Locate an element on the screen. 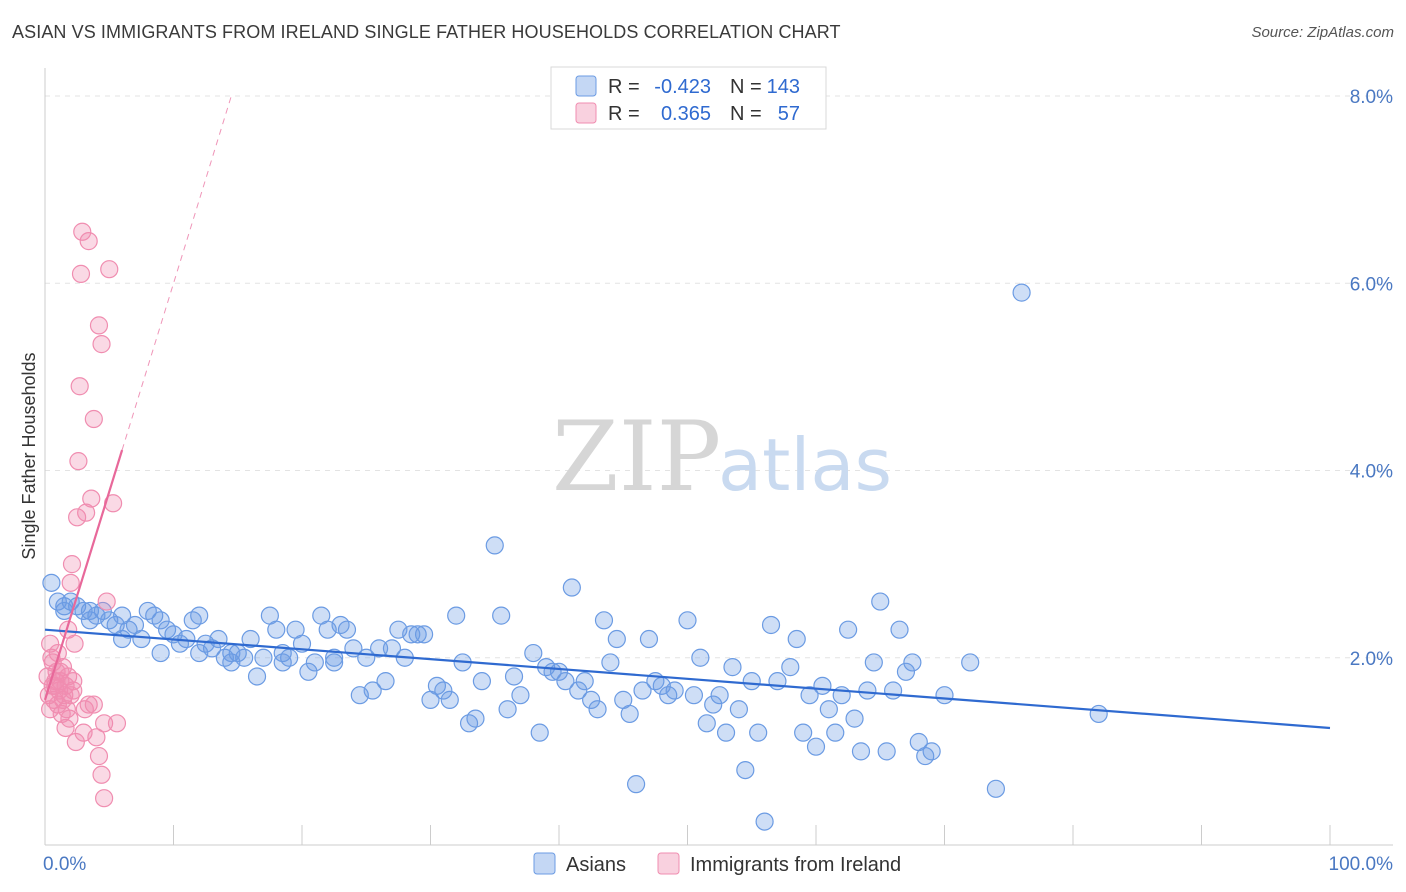 This screenshot has width=1406, height=892. legend-bottom: Asians Immigrants from Ireland is located at coordinates (717, 864).